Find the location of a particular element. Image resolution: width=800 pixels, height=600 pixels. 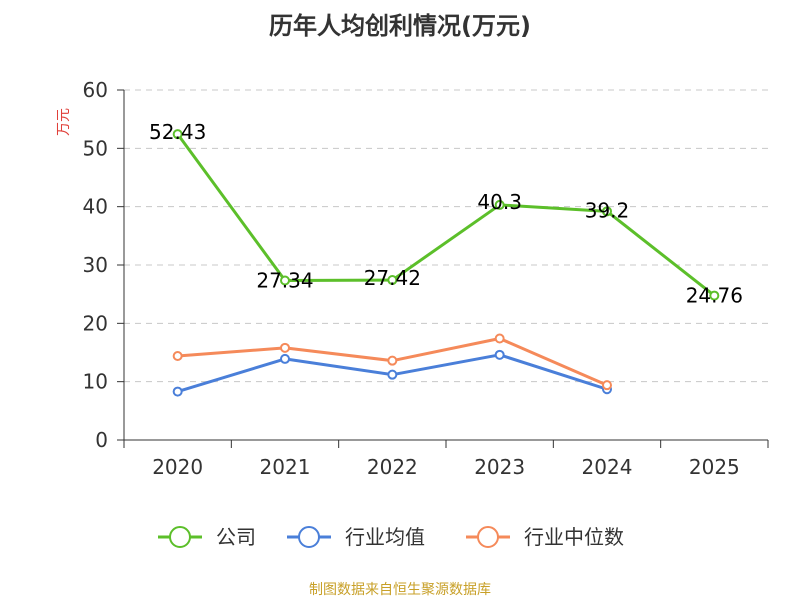

data-label: 52.43 is located at coordinates (177, 132).